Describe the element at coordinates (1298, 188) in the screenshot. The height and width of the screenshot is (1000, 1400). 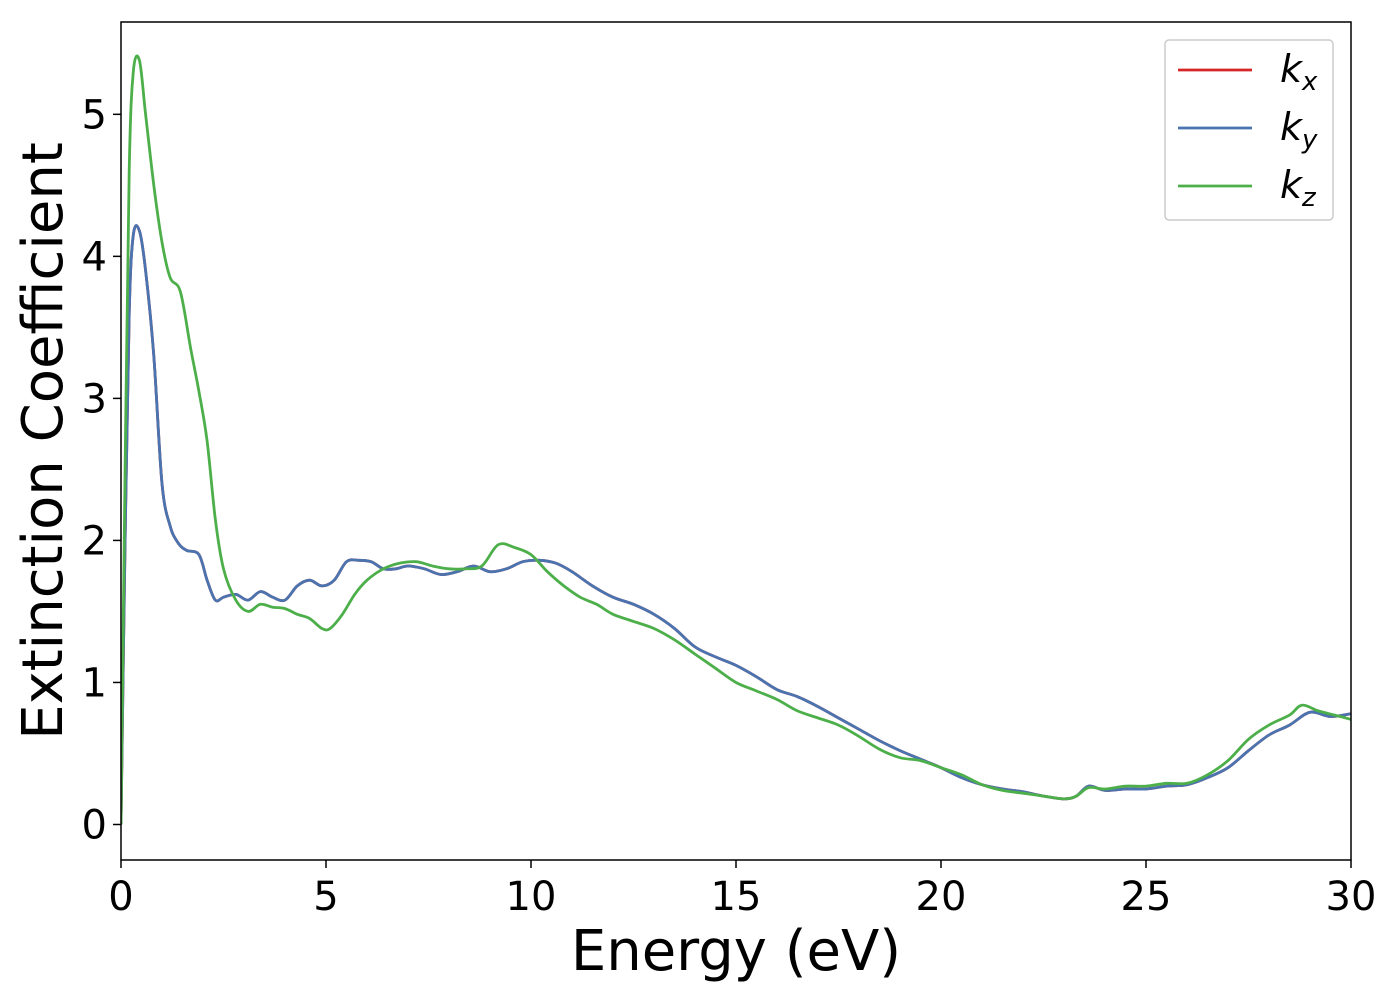
I see `legend-label-z: kz` at that location.